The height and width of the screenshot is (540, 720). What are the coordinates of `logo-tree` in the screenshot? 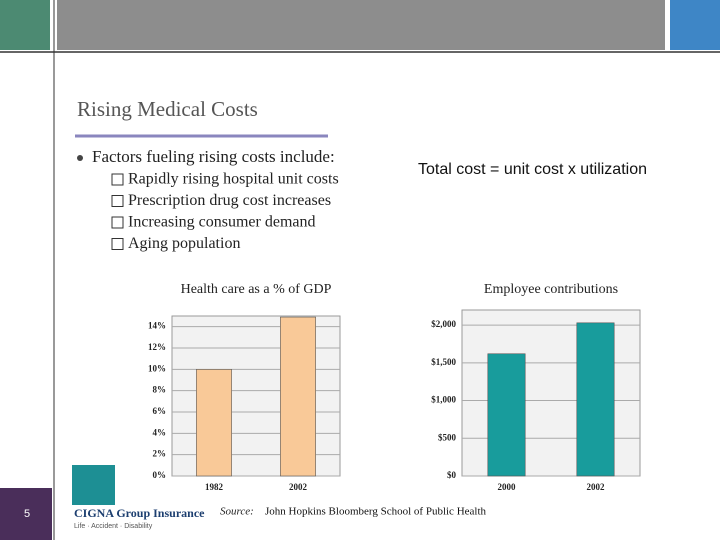 It's located at (93, 485).